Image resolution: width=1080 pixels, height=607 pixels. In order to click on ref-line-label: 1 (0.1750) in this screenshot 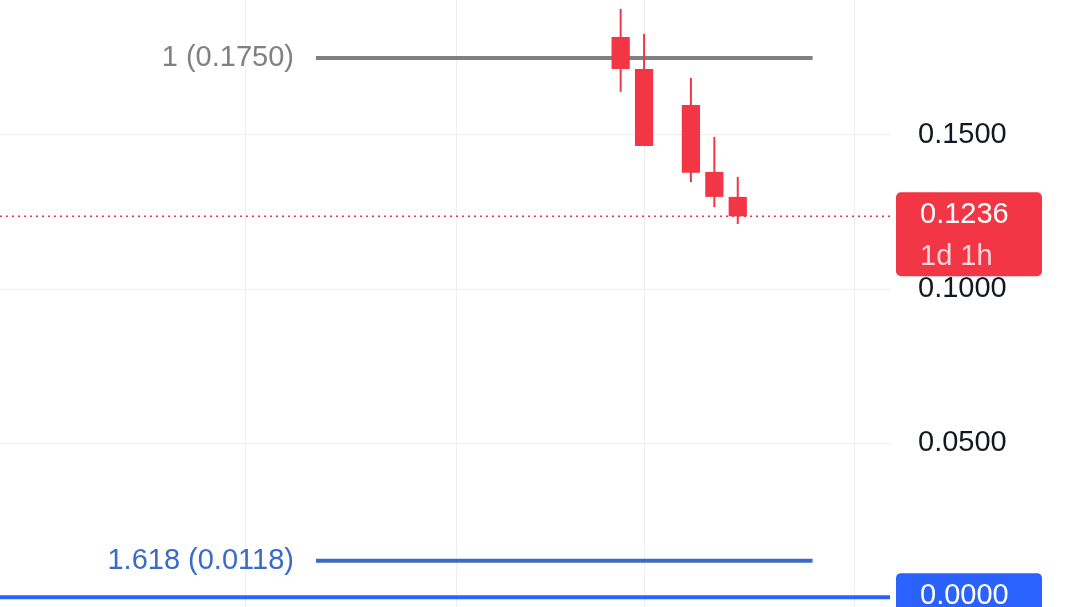, I will do `click(227, 55)`.